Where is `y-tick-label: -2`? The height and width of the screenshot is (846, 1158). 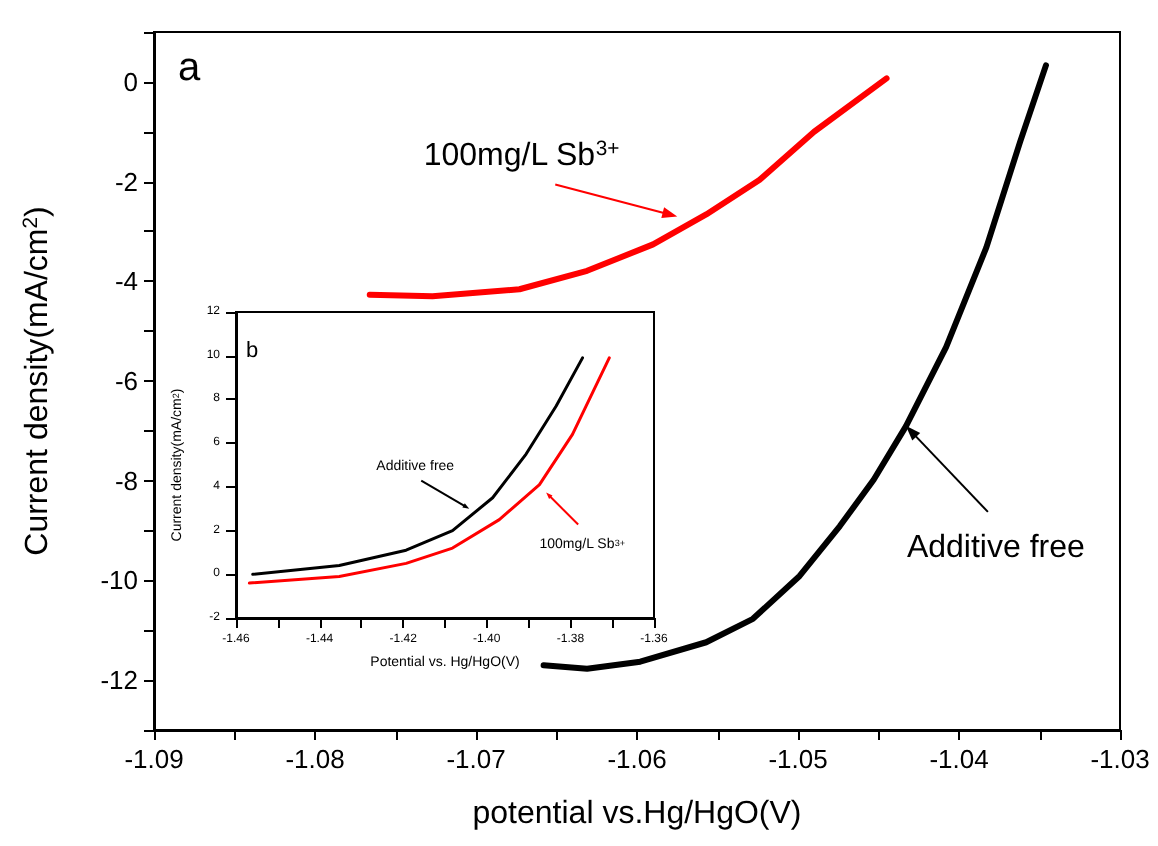
y-tick-label: -2 is located at coordinates (126, 181).